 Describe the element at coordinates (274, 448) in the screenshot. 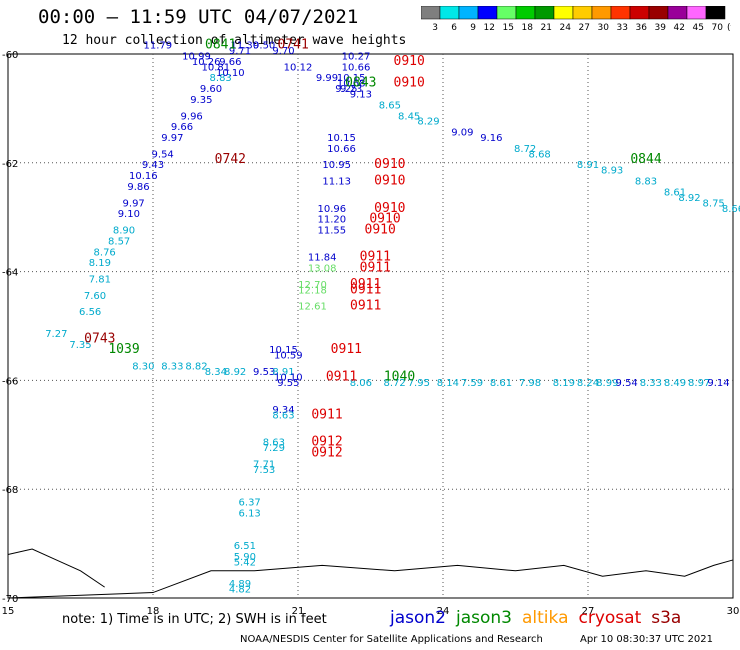

I see `swh-value-label: 7.29` at that location.